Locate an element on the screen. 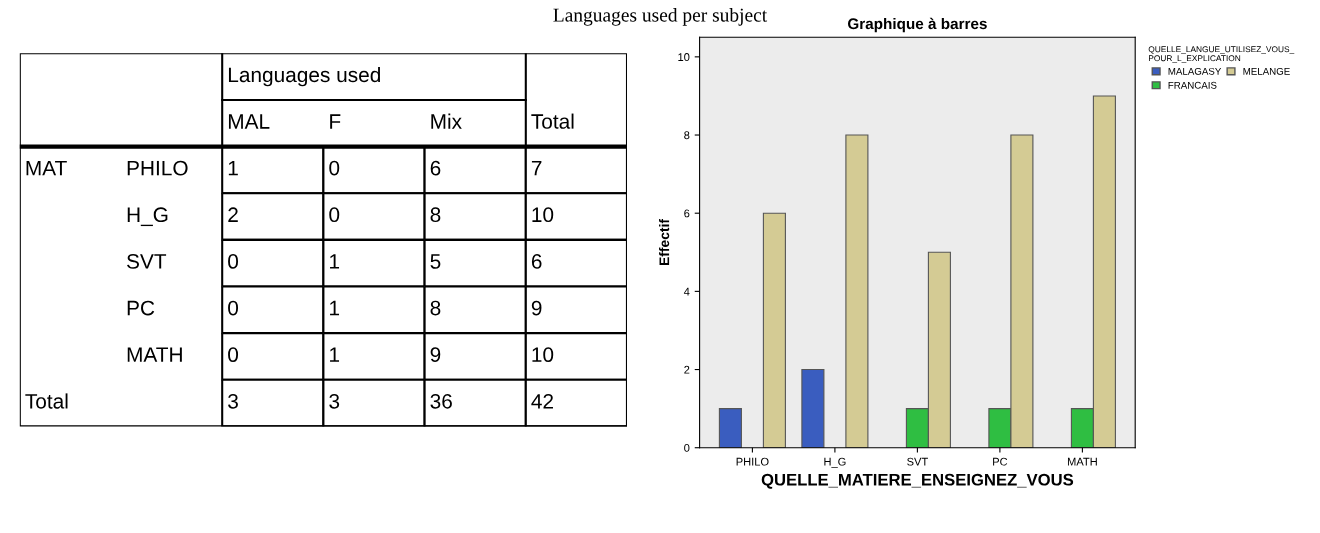  x-tick-label: Mix is located at coordinates (446, 121).